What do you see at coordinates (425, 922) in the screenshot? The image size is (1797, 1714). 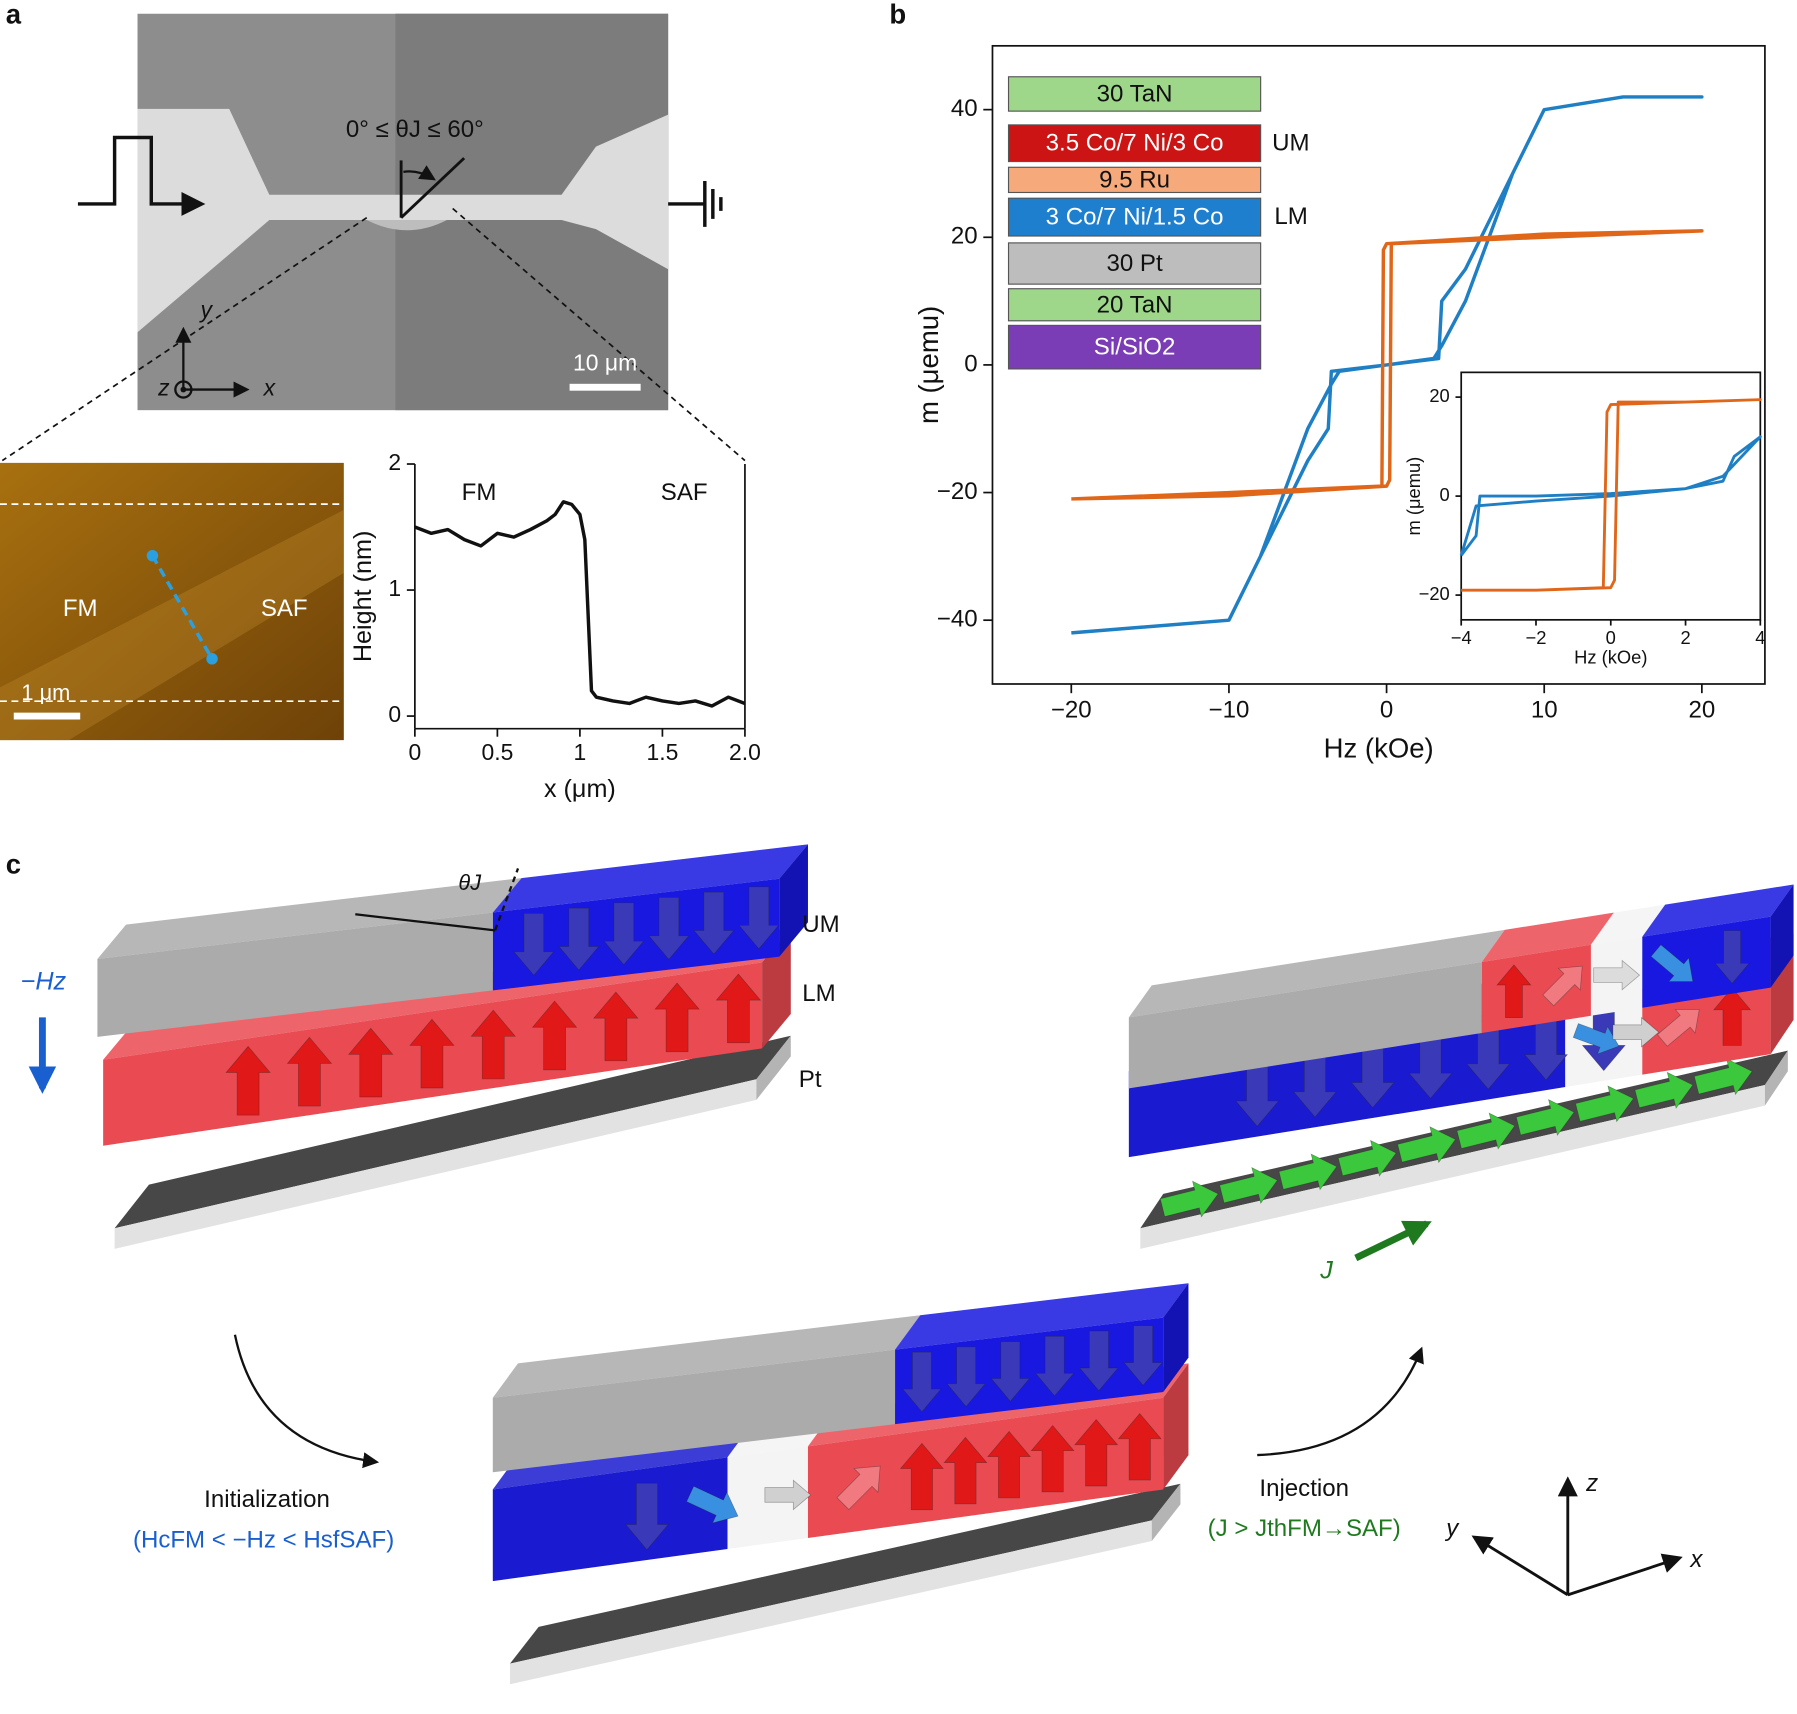 I see `angle-line` at bounding box center [425, 922].